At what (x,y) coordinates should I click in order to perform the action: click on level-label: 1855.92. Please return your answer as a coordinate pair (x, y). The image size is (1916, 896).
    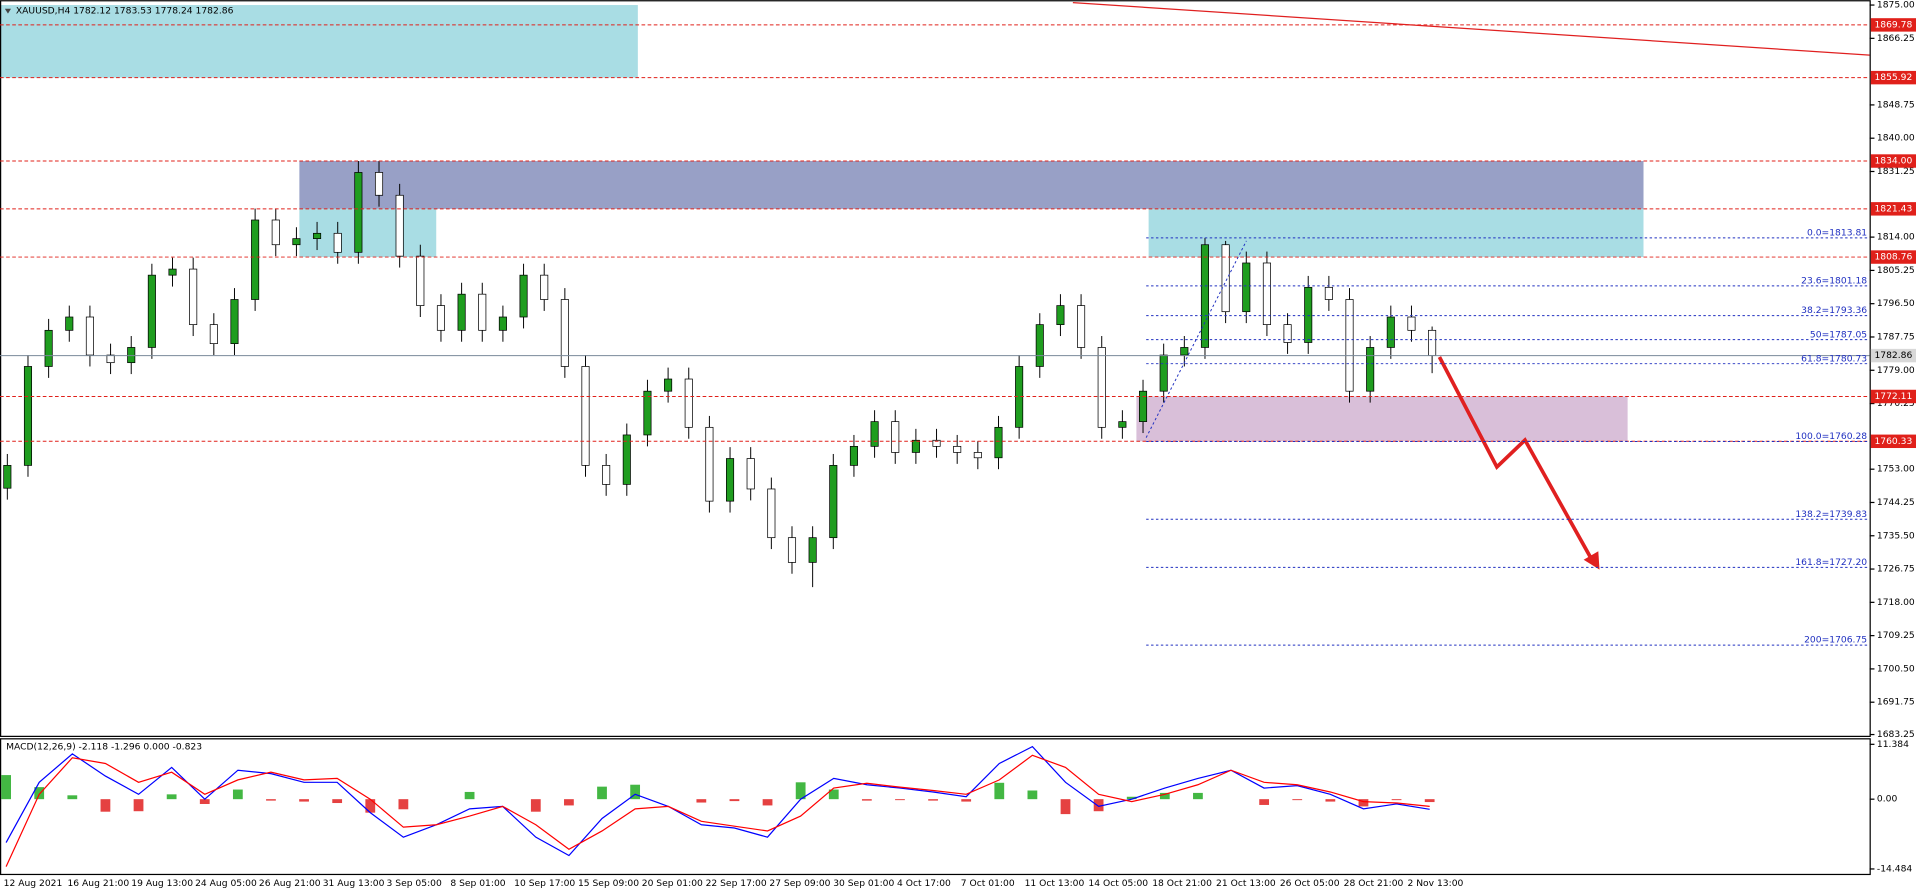
    Looking at the image, I should click on (1893, 77).